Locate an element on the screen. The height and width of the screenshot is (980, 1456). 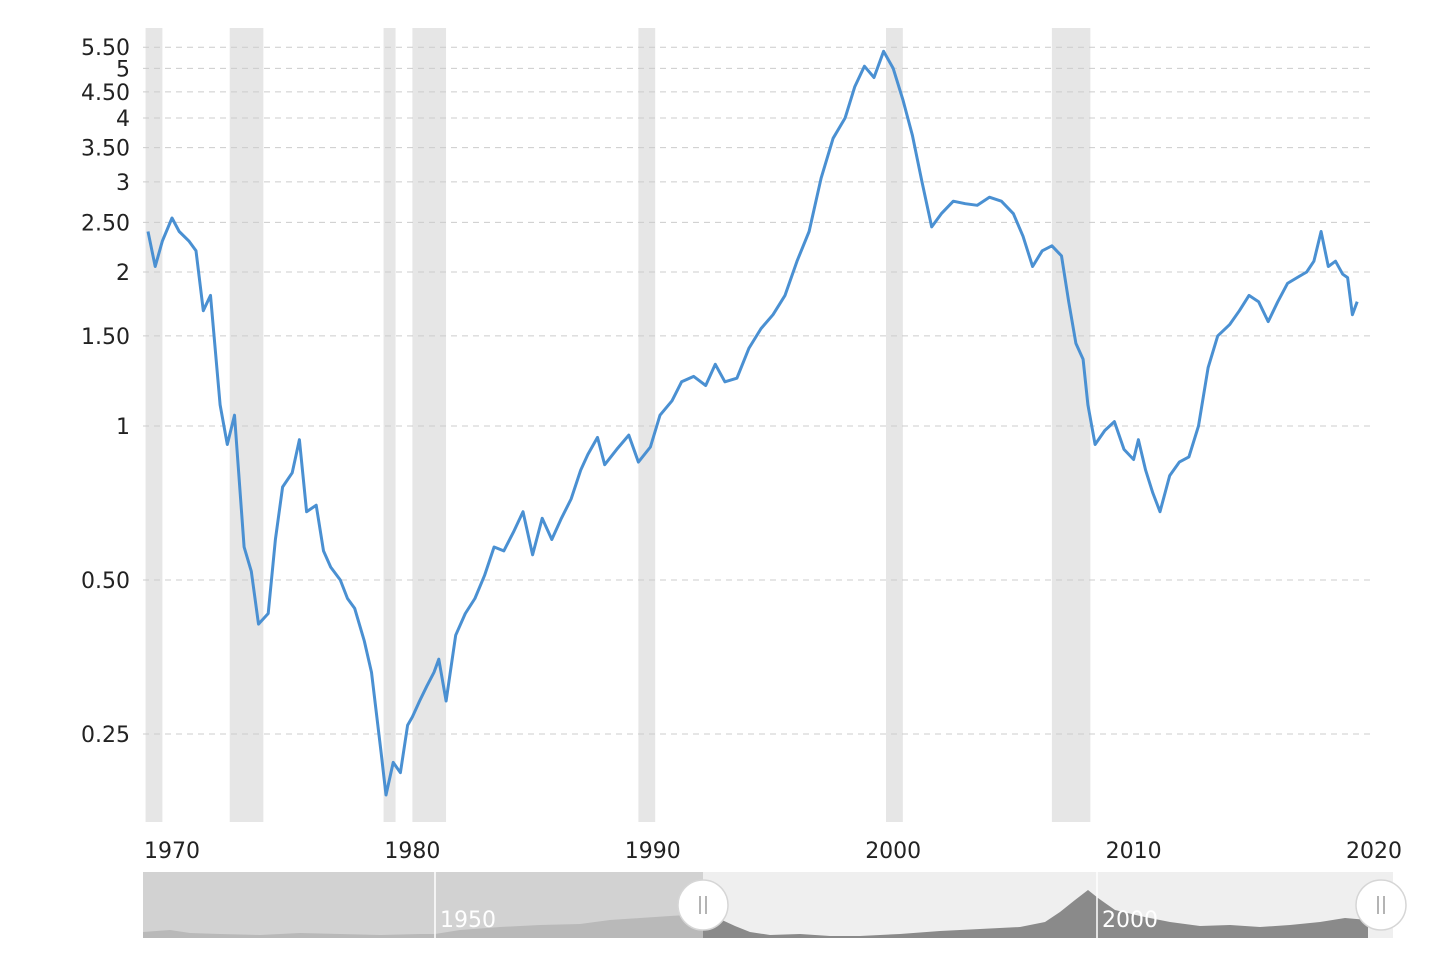
x-tick-label: 2000 is located at coordinates (893, 851).